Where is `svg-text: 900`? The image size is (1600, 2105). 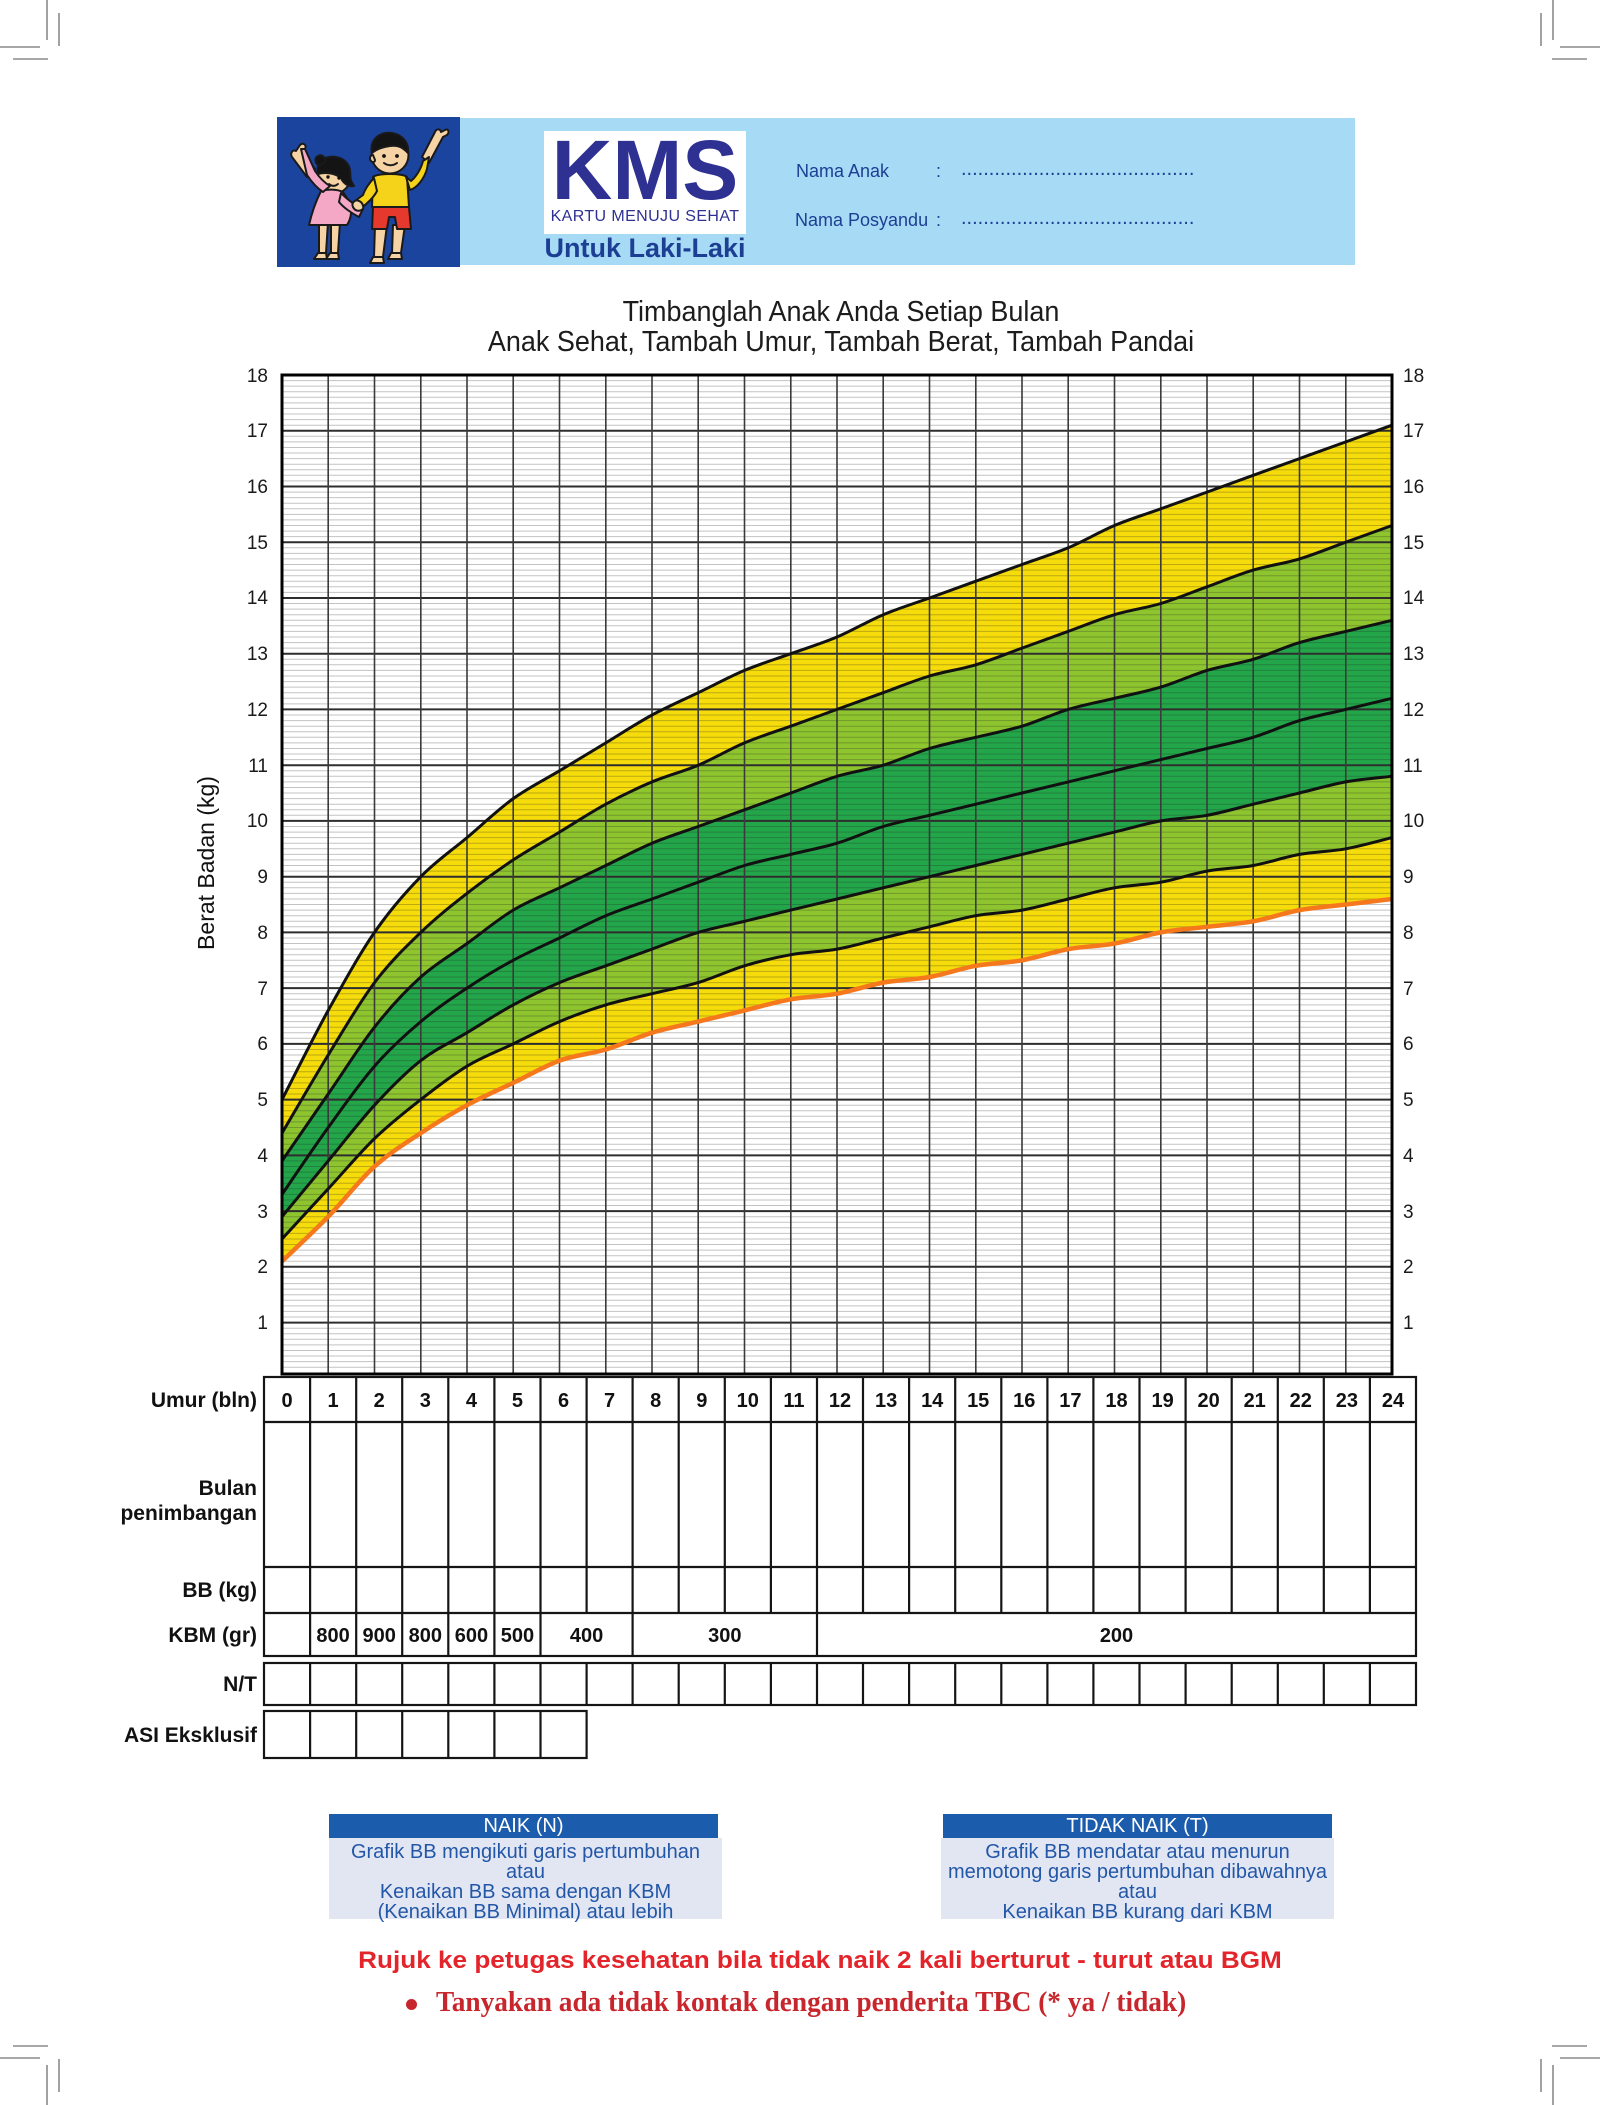 svg-text: 900 is located at coordinates (379, 1636).